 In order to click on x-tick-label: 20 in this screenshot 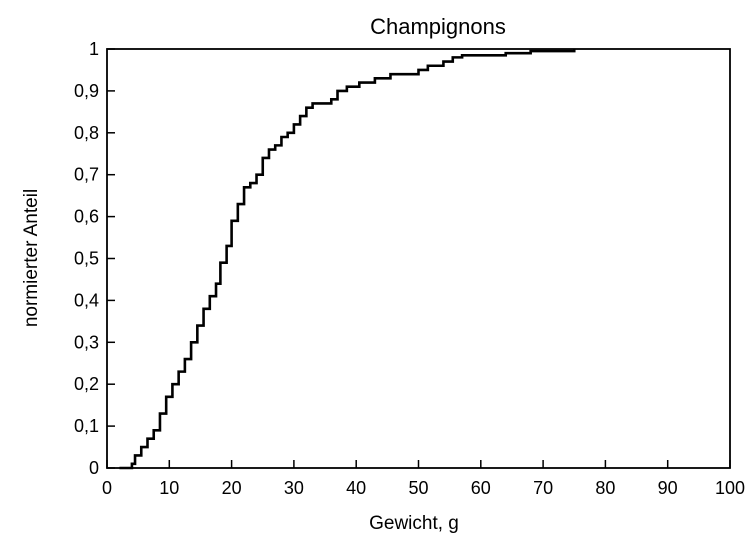, I will do `click(232, 488)`.